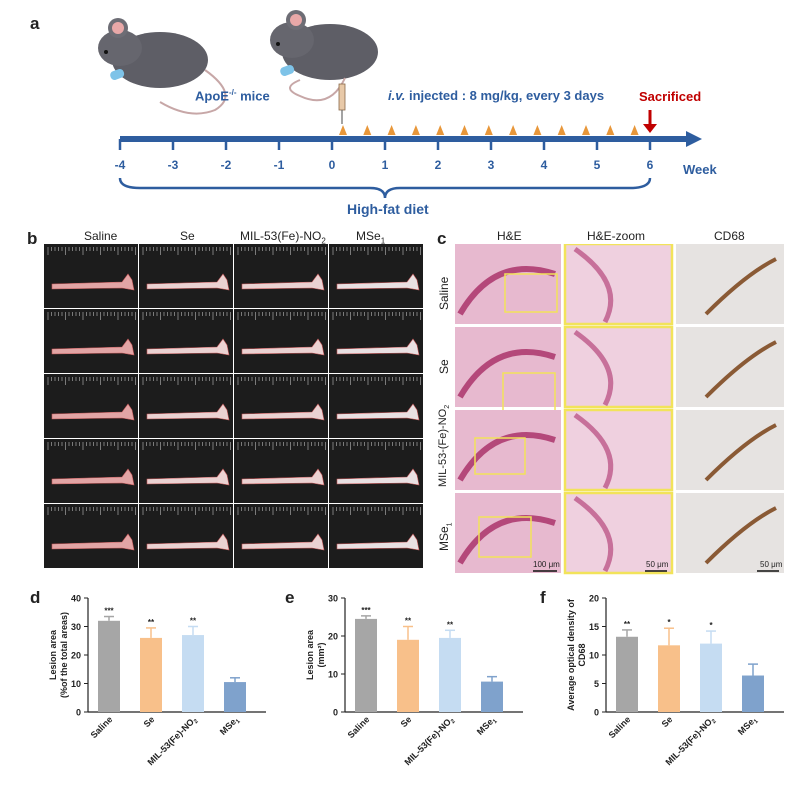 This screenshot has width=800, height=800. Describe the element at coordinates (616, 236) in the screenshot. I see `col-label-he-zoom: H&E-zoom` at that location.